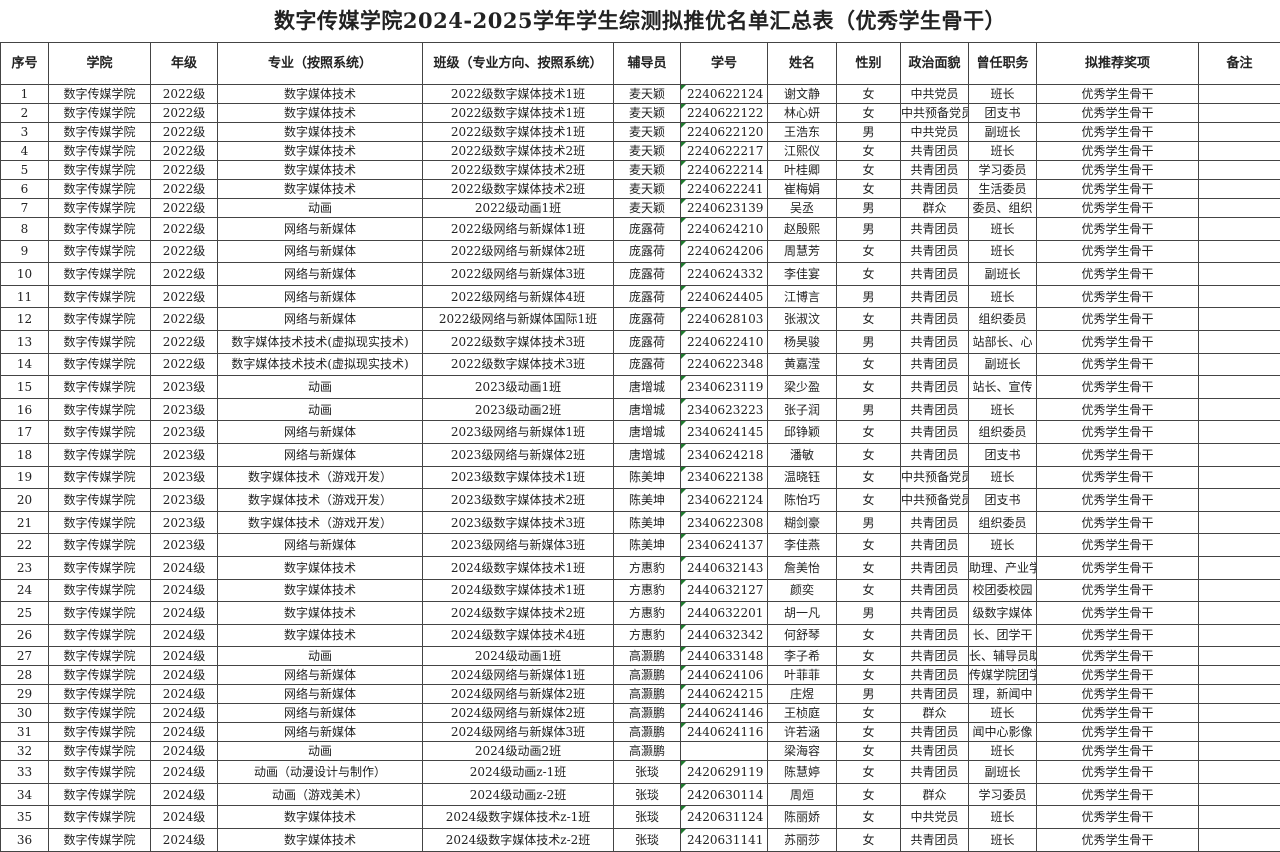 The image size is (1280, 852). I want to click on cell-seq: 8, so click(25, 229).